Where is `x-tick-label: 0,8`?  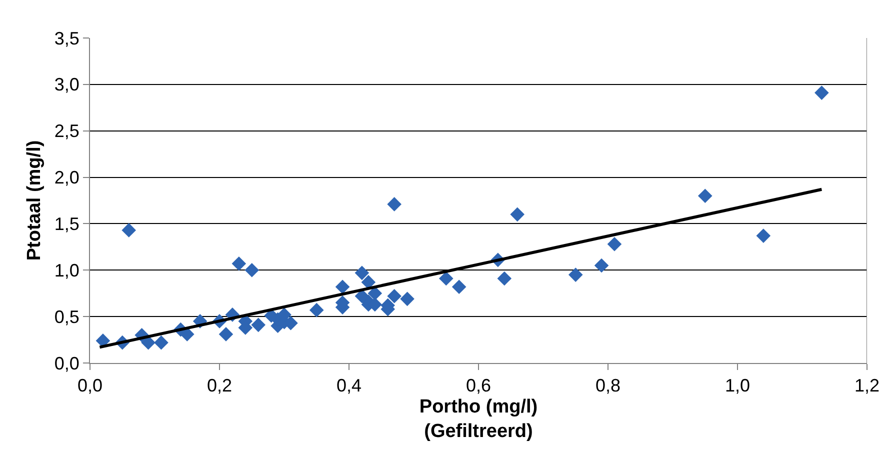
x-tick-label: 0,8 is located at coordinates (608, 386).